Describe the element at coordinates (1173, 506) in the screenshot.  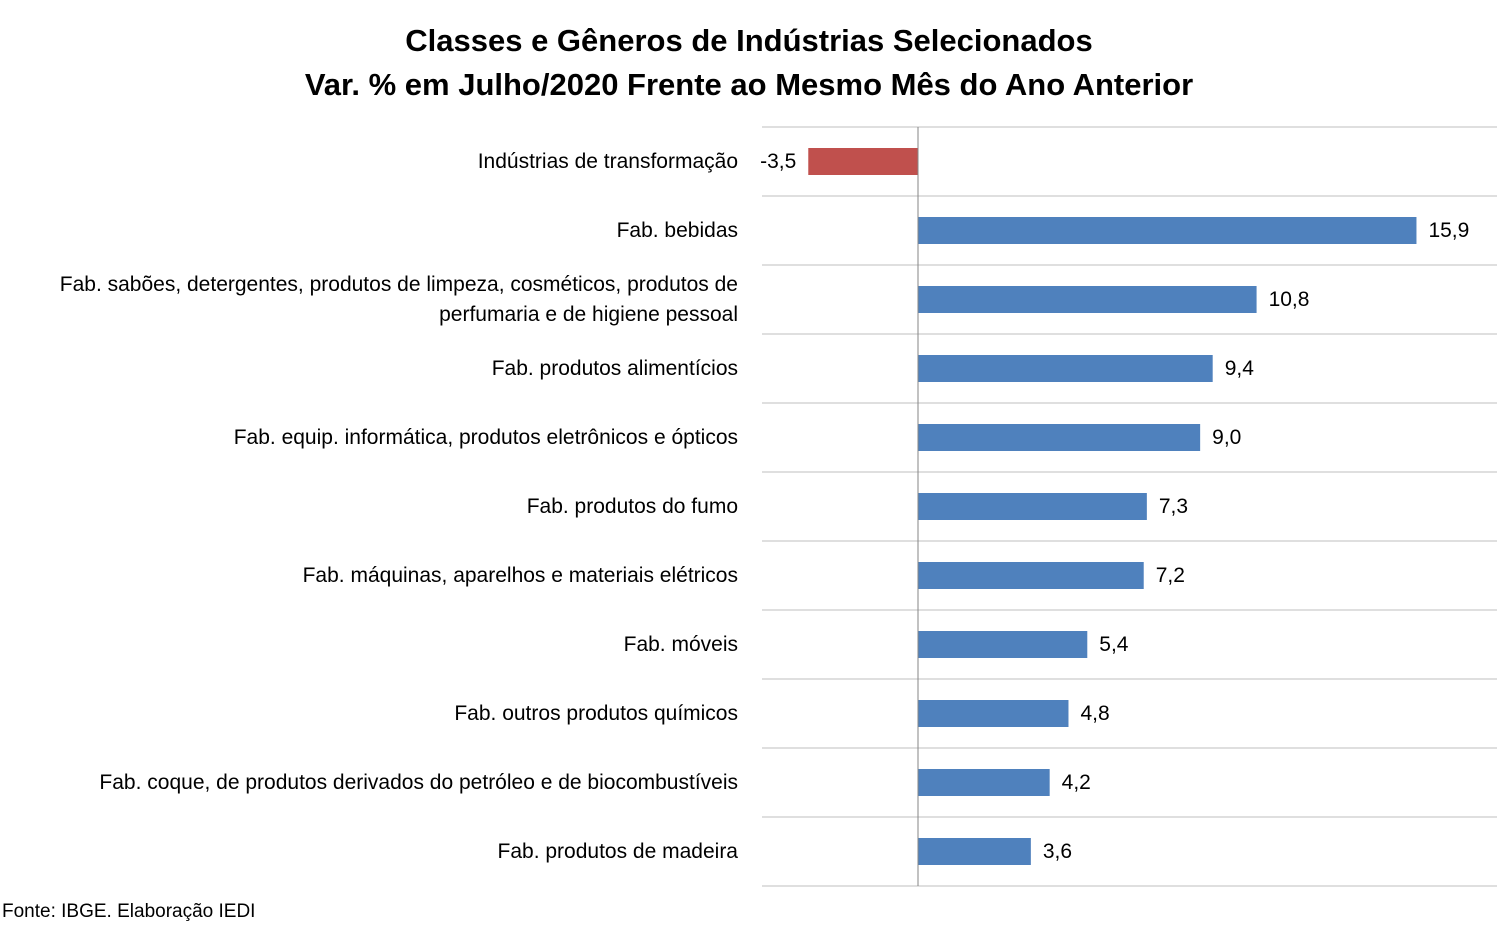
I see `data-label: 7,3` at that location.